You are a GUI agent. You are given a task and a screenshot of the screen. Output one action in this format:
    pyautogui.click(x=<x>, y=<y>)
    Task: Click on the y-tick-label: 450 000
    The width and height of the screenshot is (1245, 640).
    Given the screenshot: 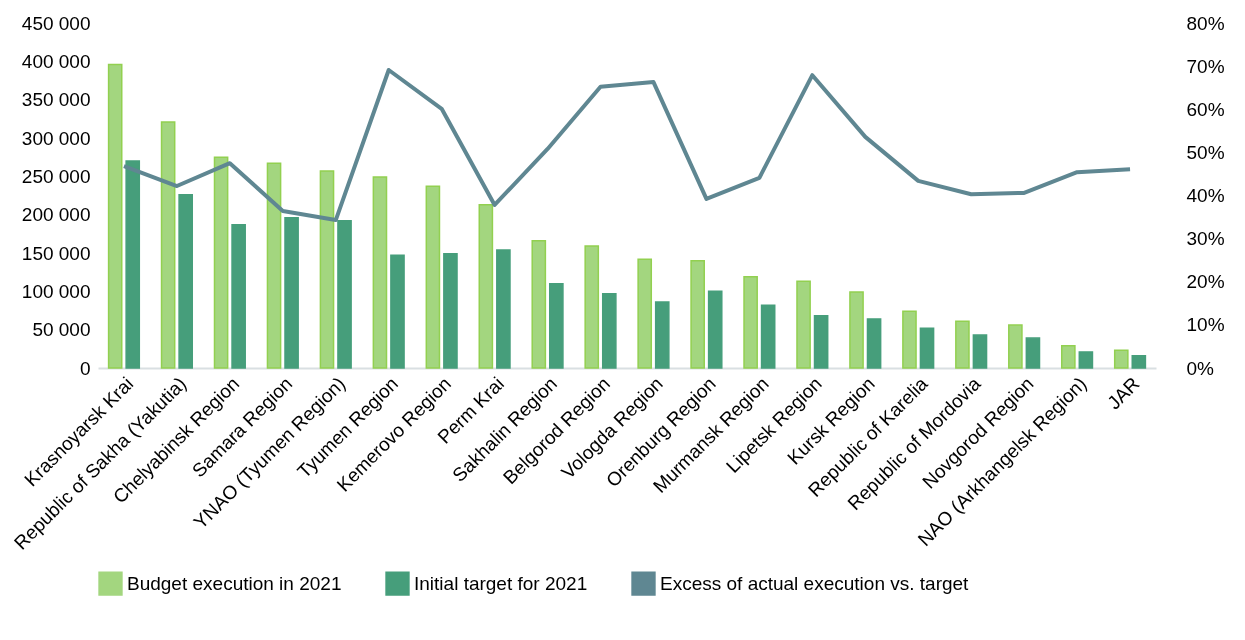 What is the action you would take?
    pyautogui.click(x=56, y=23)
    